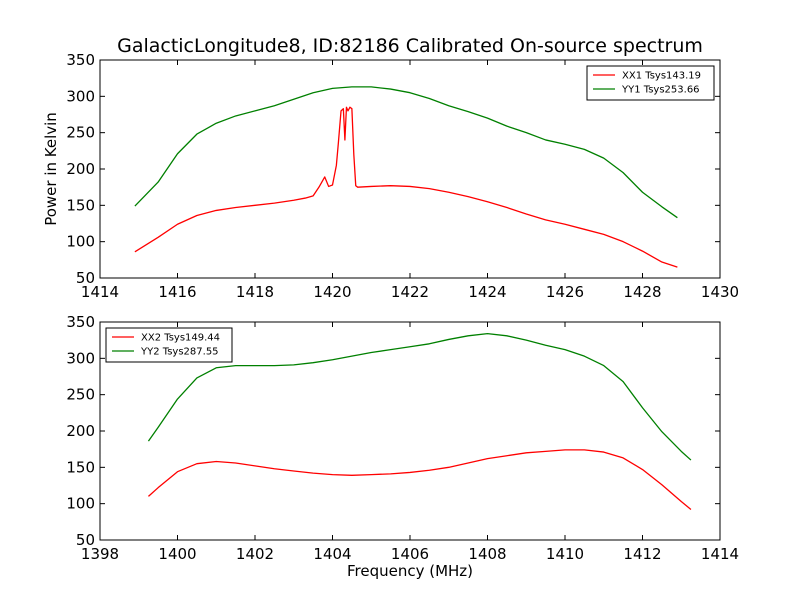 The width and height of the screenshot is (800, 600). Describe the element at coordinates (661, 76) in the screenshot. I see `legend-entry: XX1 Tsys143.19` at that location.